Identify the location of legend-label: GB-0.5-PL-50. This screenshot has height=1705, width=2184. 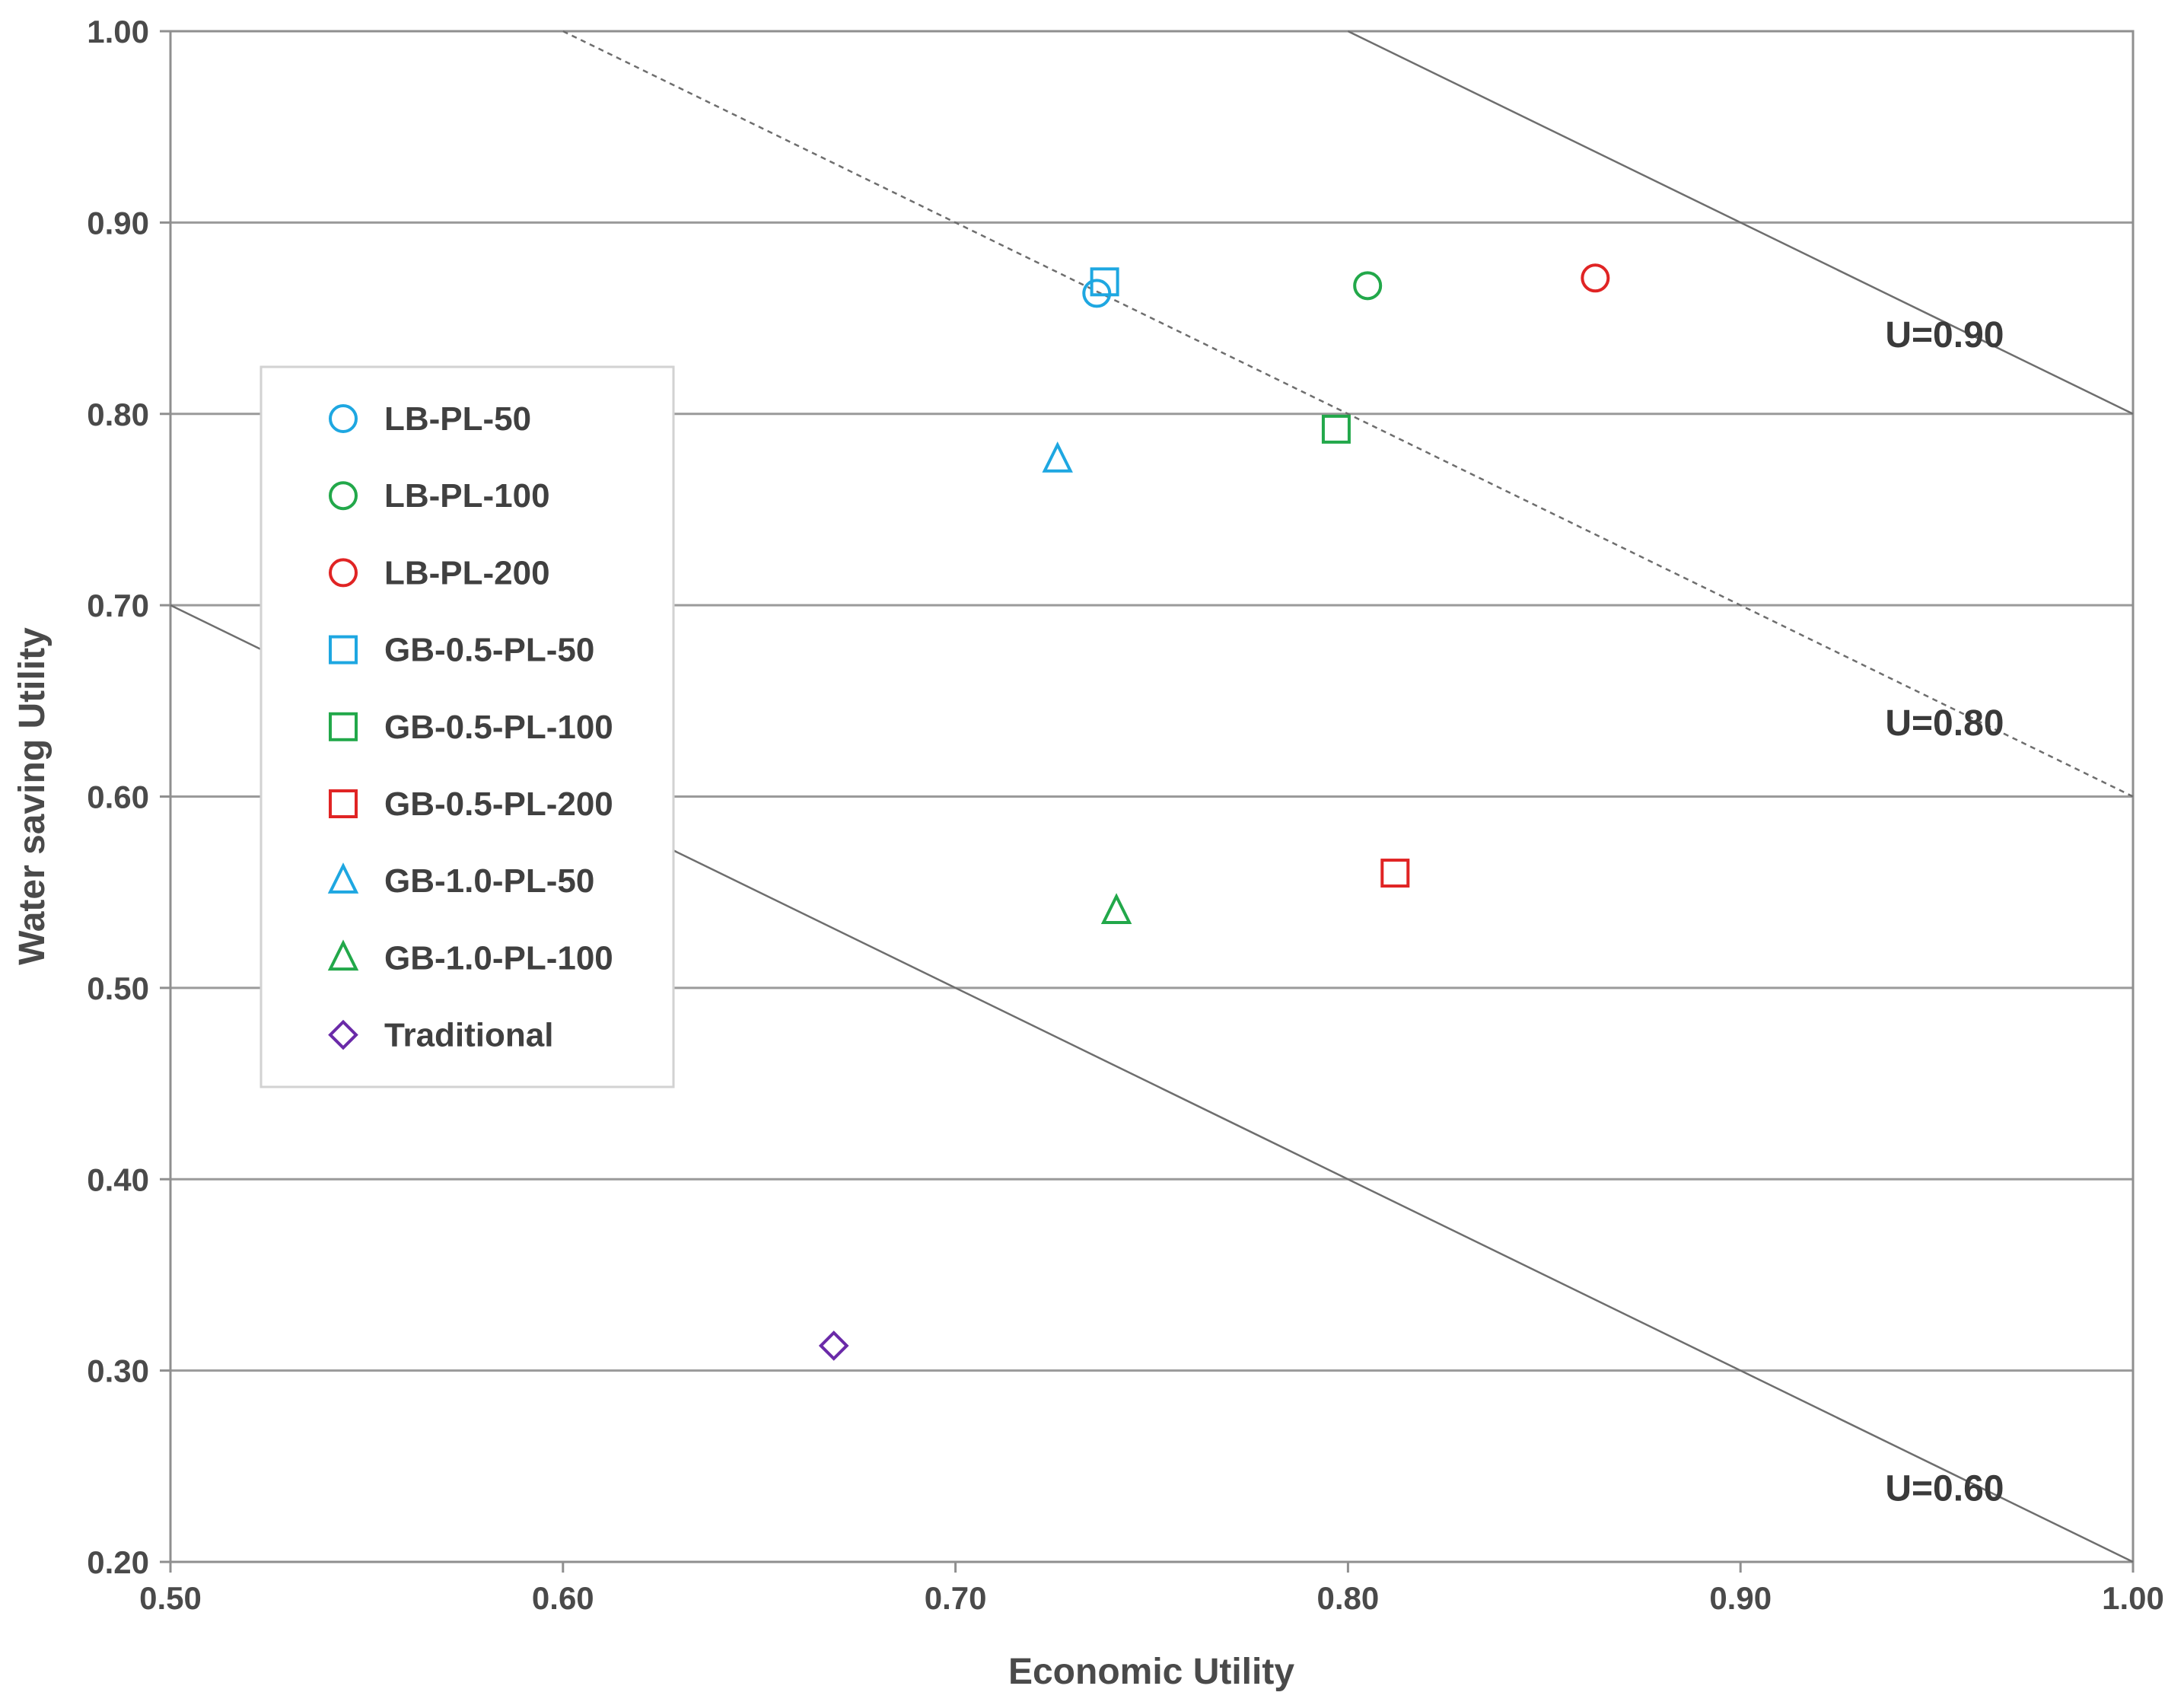
(489, 650).